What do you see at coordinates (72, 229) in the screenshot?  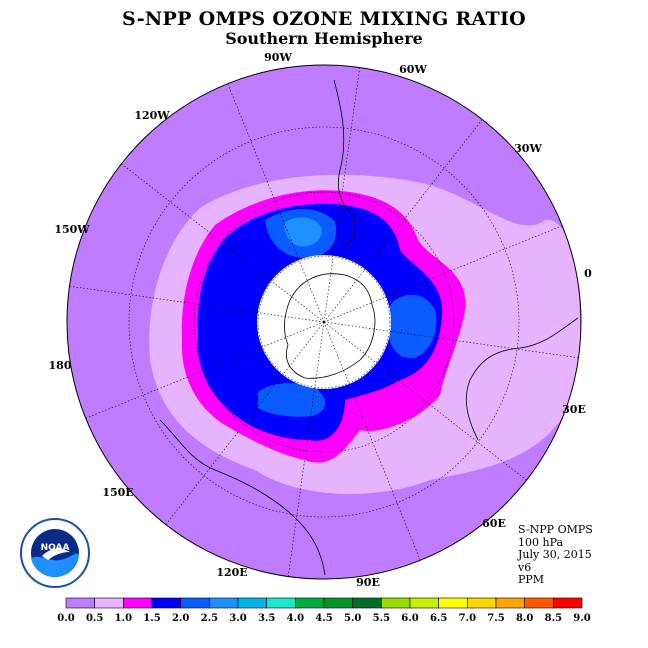 I see `longitude-label: 150W` at bounding box center [72, 229].